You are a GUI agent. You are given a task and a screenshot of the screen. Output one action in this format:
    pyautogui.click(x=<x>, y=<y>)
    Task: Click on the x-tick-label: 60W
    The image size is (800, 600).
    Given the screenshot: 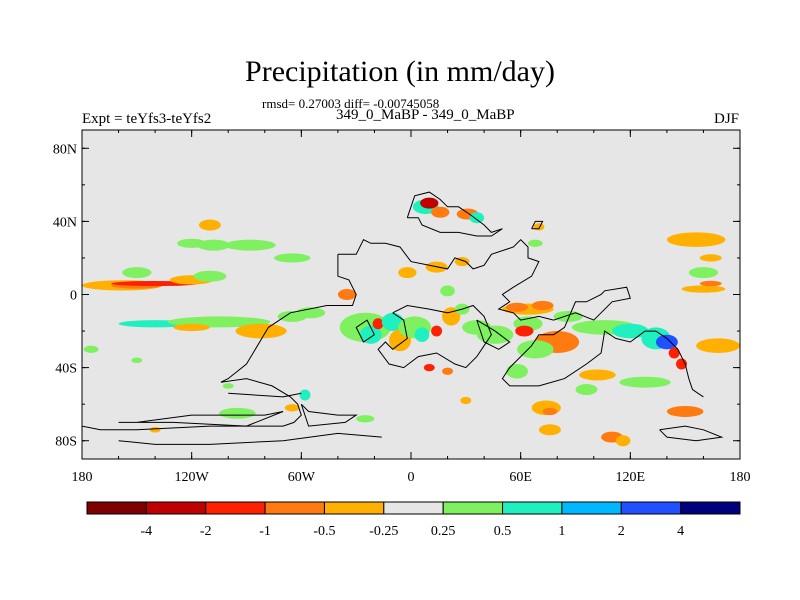 What is the action you would take?
    pyautogui.click(x=302, y=477)
    